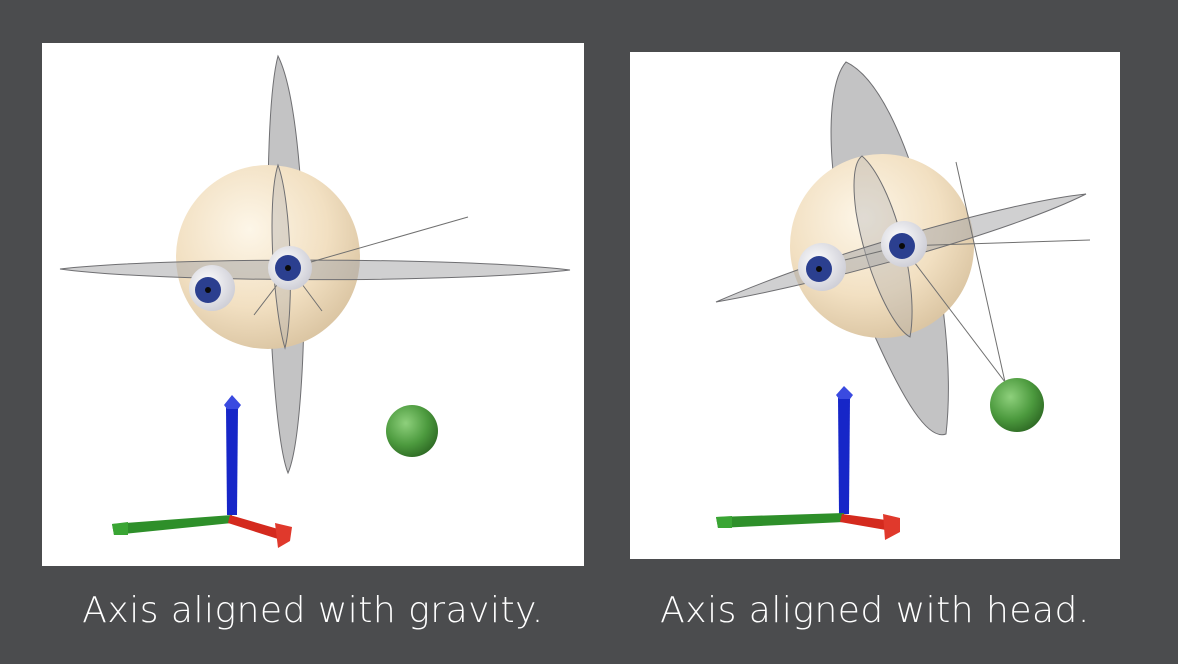  Describe the element at coordinates (268, 257) in the screenshot. I see `head-sphere` at that location.